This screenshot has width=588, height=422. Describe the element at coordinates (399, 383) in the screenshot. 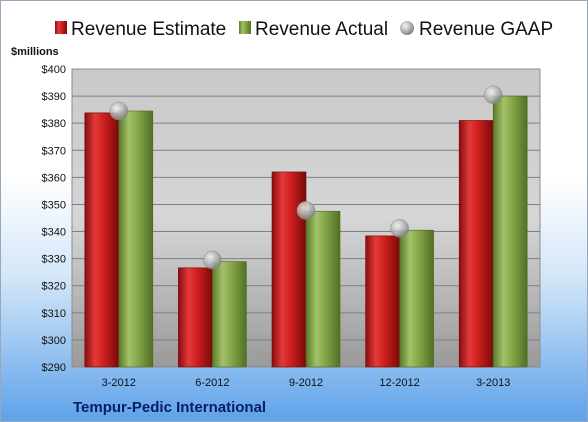

I see `x-tick-label: 12-2012` at that location.